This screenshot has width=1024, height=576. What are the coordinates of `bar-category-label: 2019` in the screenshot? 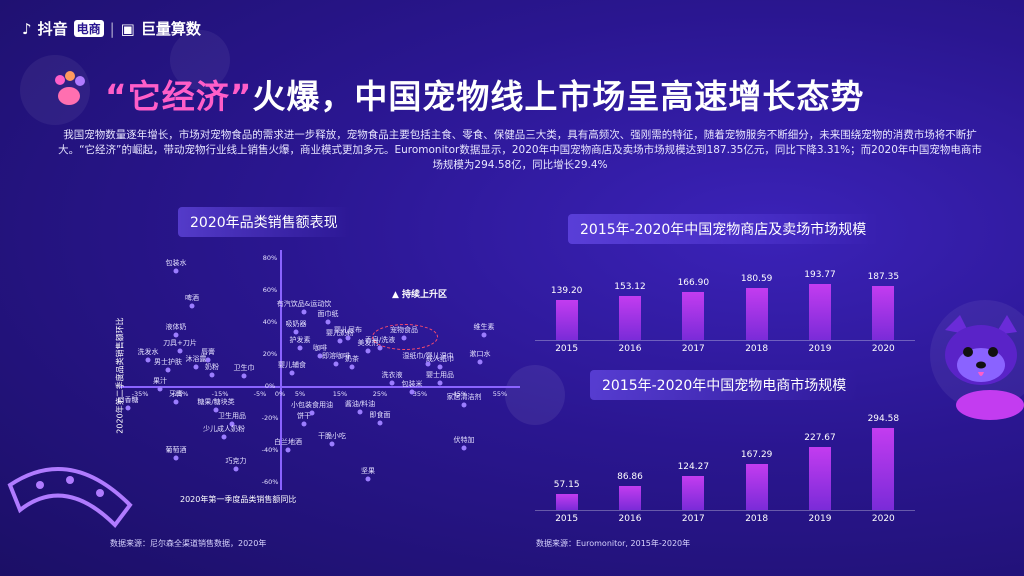 It's located at (820, 349).